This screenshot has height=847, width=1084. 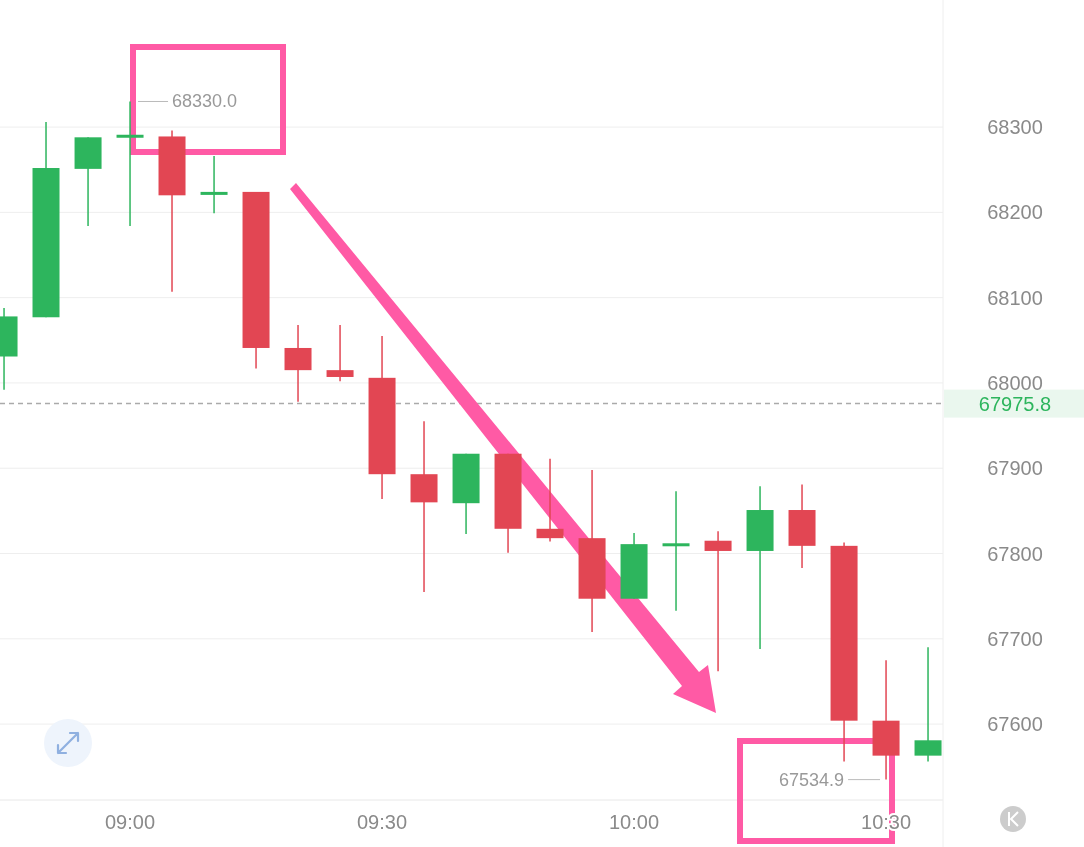 I want to click on y-tick-label: 68300, so click(x=1015, y=127).